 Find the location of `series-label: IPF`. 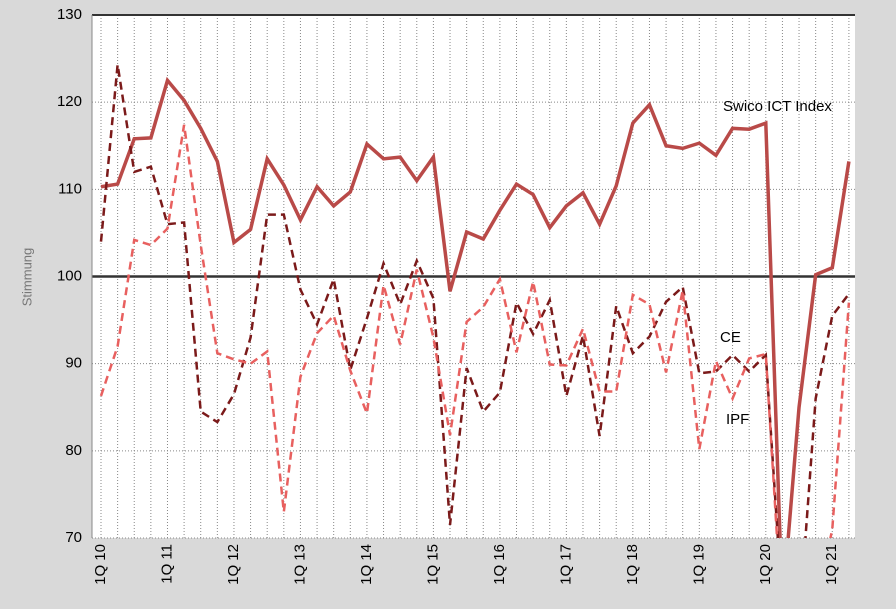

series-label: IPF is located at coordinates (737, 419).